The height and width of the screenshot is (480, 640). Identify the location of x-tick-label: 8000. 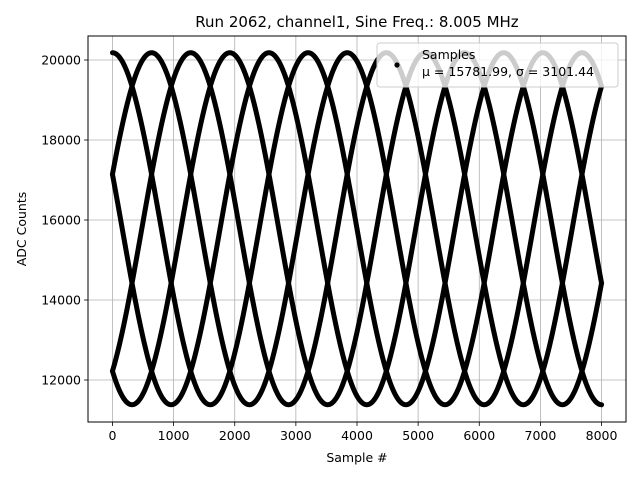
(602, 435).